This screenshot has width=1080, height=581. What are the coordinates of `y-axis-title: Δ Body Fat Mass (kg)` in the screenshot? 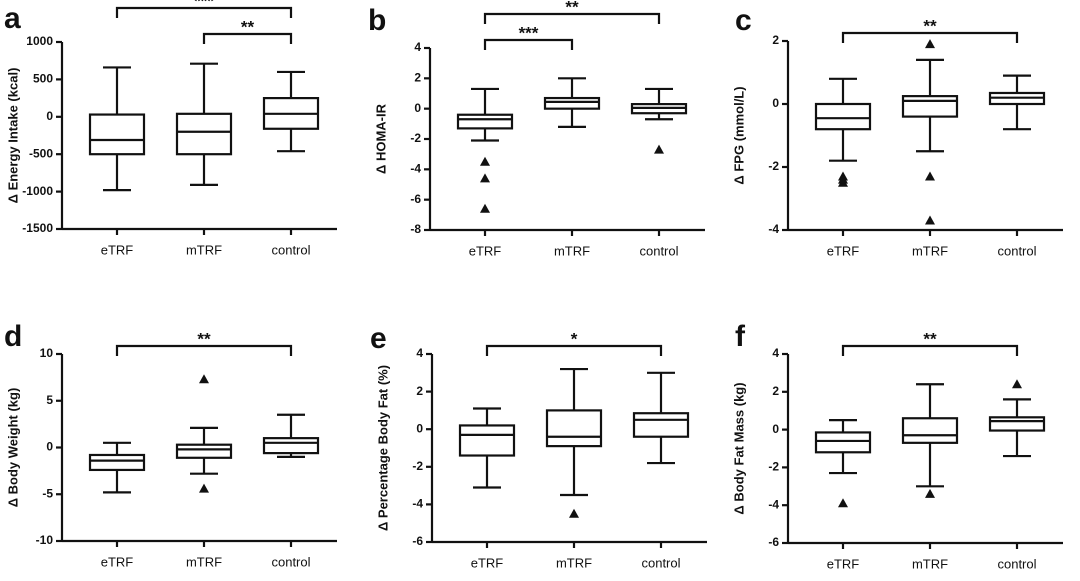 It's located at (738, 448).